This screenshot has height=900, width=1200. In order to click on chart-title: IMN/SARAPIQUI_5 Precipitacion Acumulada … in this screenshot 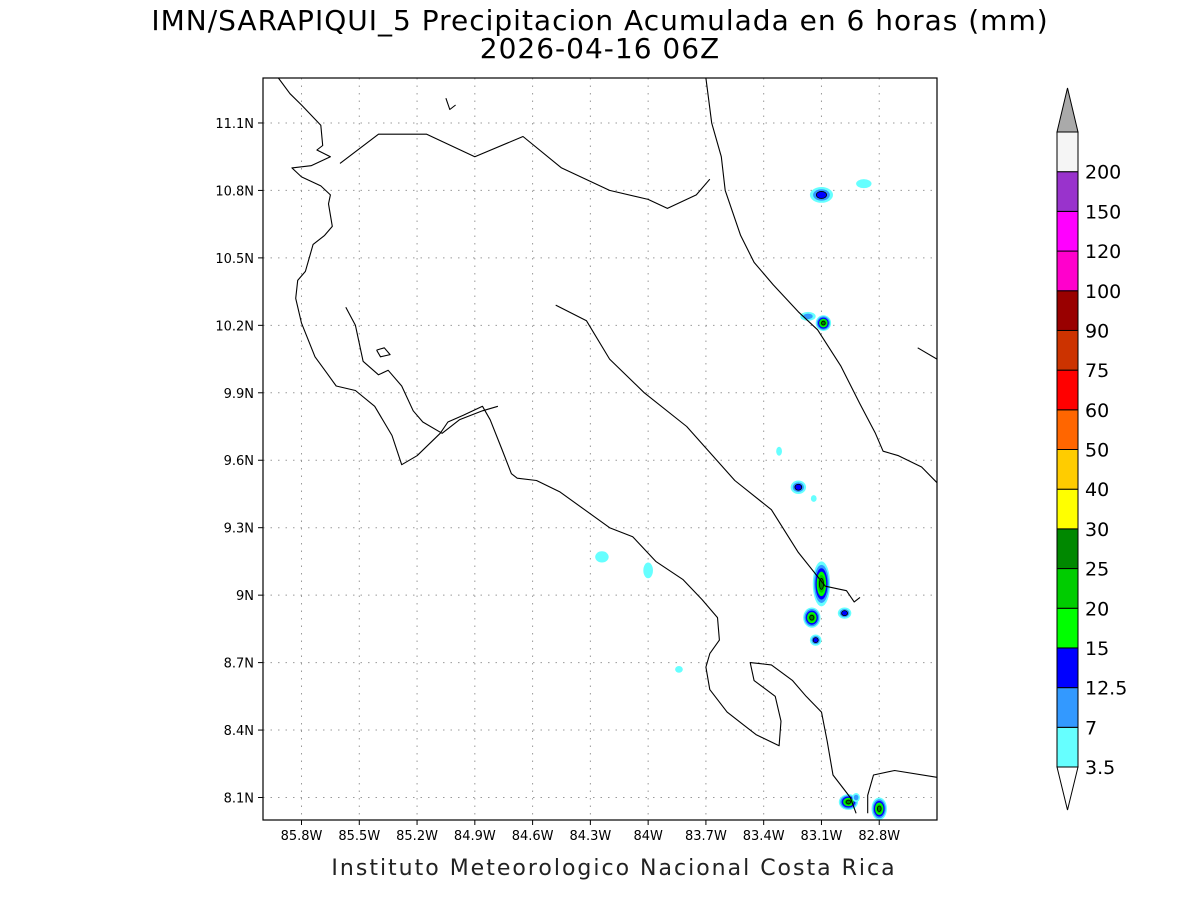, I will do `click(600, 20)`.